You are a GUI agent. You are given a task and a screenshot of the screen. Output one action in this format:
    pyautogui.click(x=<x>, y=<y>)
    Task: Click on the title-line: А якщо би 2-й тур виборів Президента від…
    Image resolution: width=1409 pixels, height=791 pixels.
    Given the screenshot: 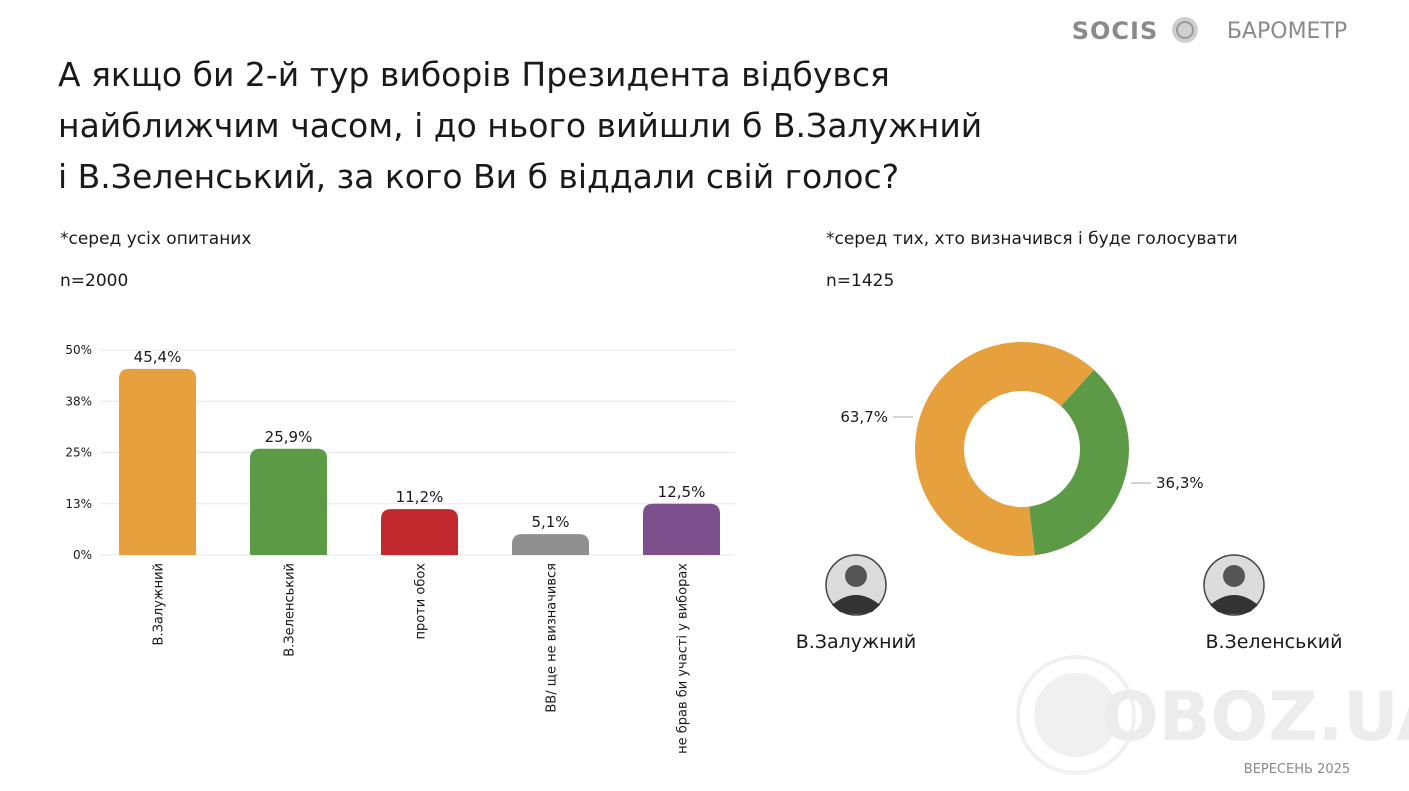 What is the action you would take?
    pyautogui.click(x=474, y=74)
    